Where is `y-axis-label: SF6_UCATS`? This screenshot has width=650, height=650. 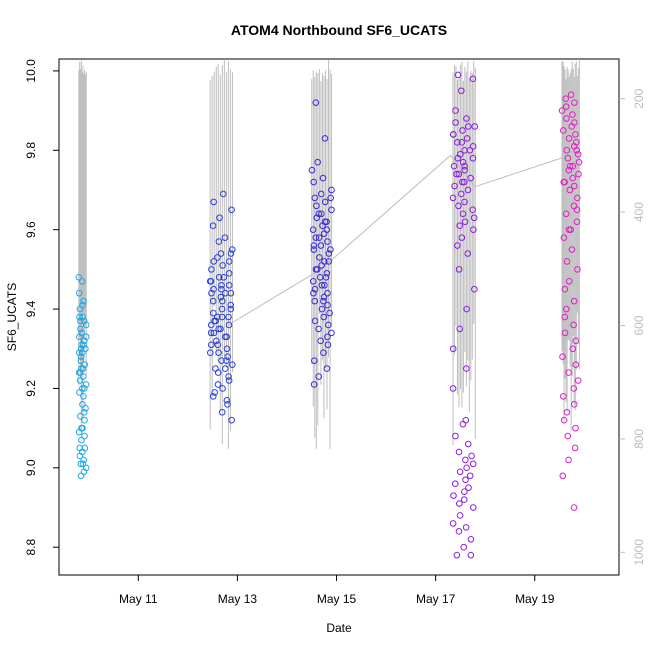
y-axis-label: SF6_UCATS is located at coordinates (12, 317).